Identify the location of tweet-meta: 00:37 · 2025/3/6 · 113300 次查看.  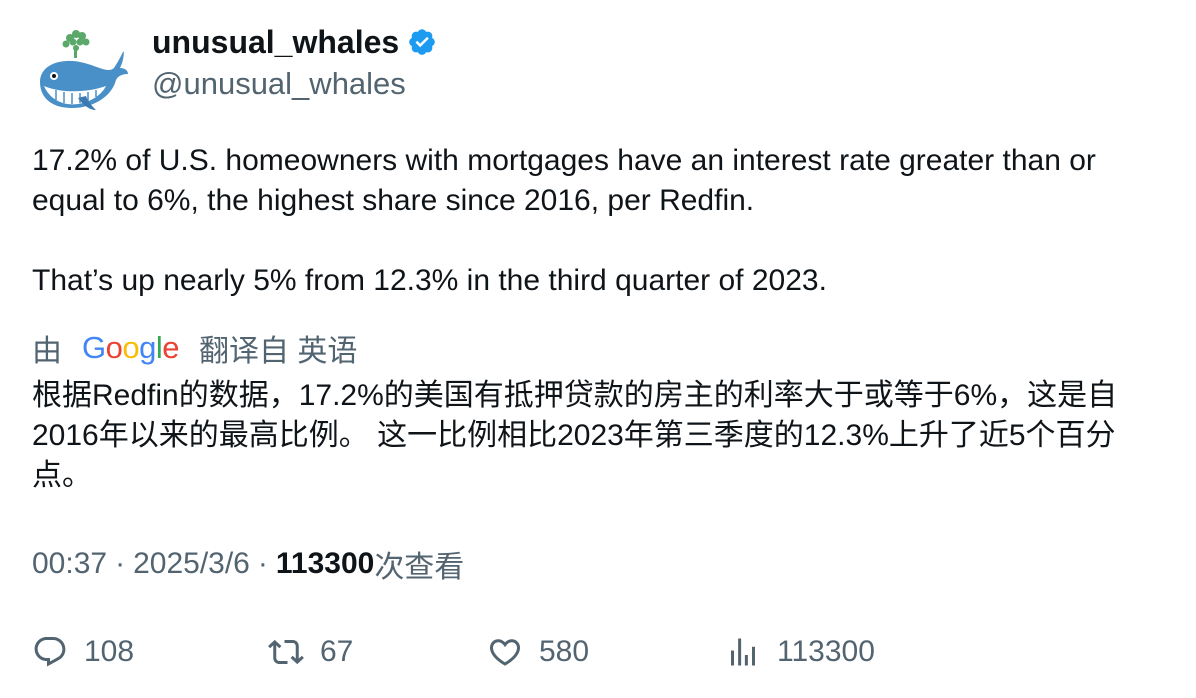
(248, 564).